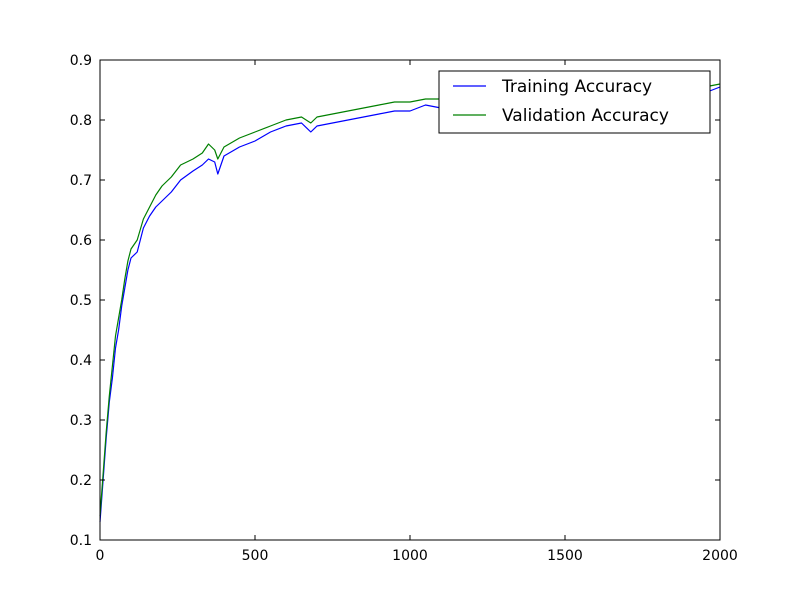  I want to click on y-tick-label: 0.7, so click(81, 181).